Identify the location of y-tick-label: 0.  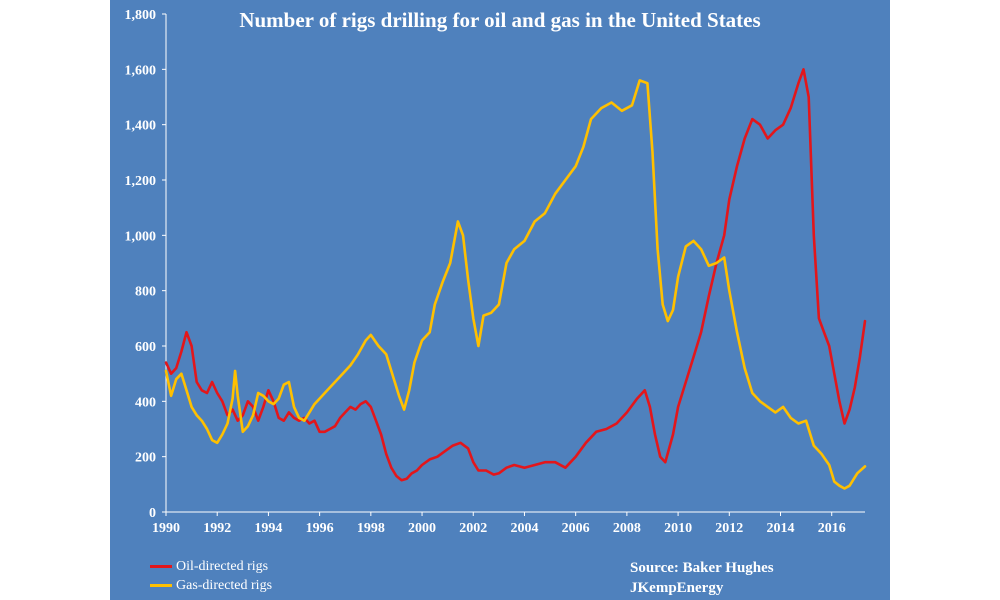
(152, 513).